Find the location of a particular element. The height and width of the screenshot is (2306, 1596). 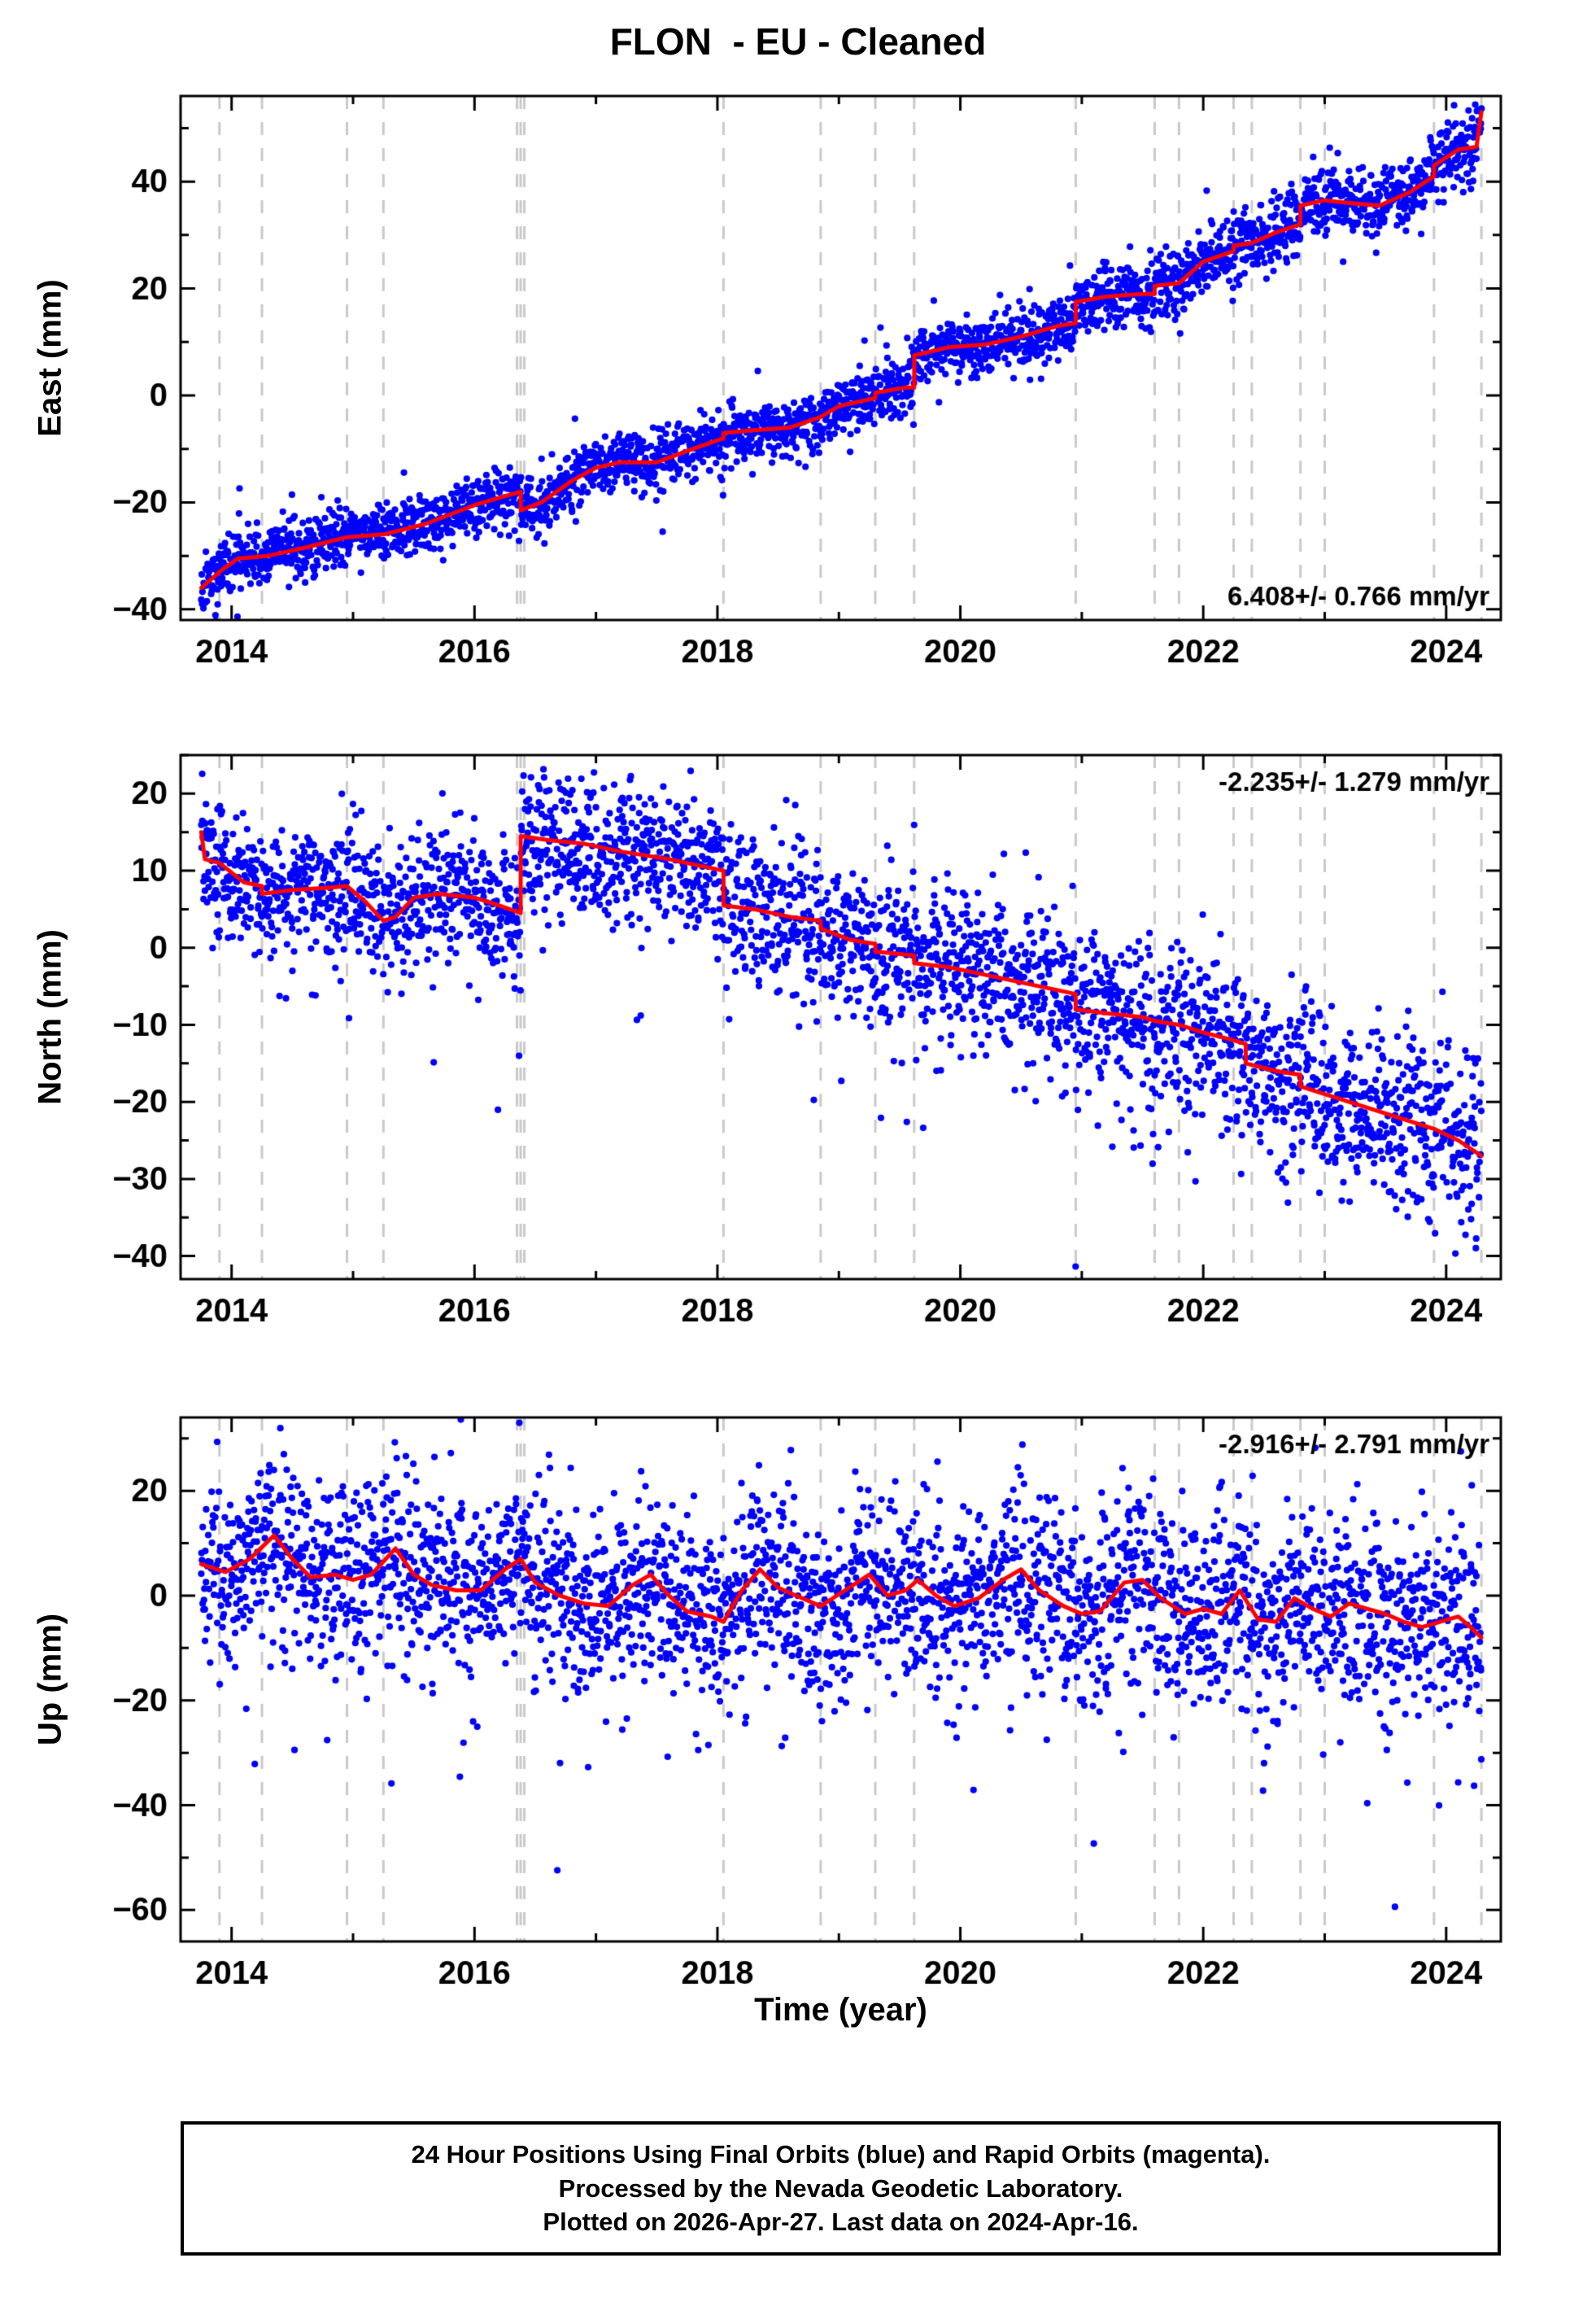

up-axis-label: Up (mm) is located at coordinates (50, 1679).